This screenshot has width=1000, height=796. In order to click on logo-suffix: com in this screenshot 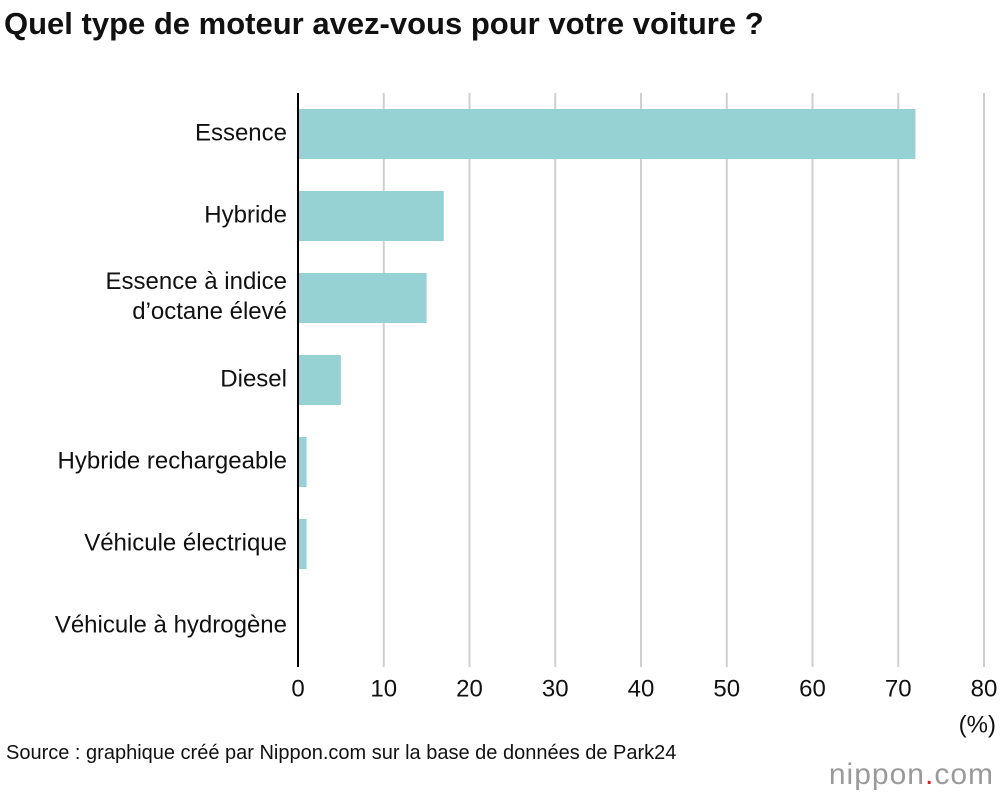, I will do `click(964, 774)`.